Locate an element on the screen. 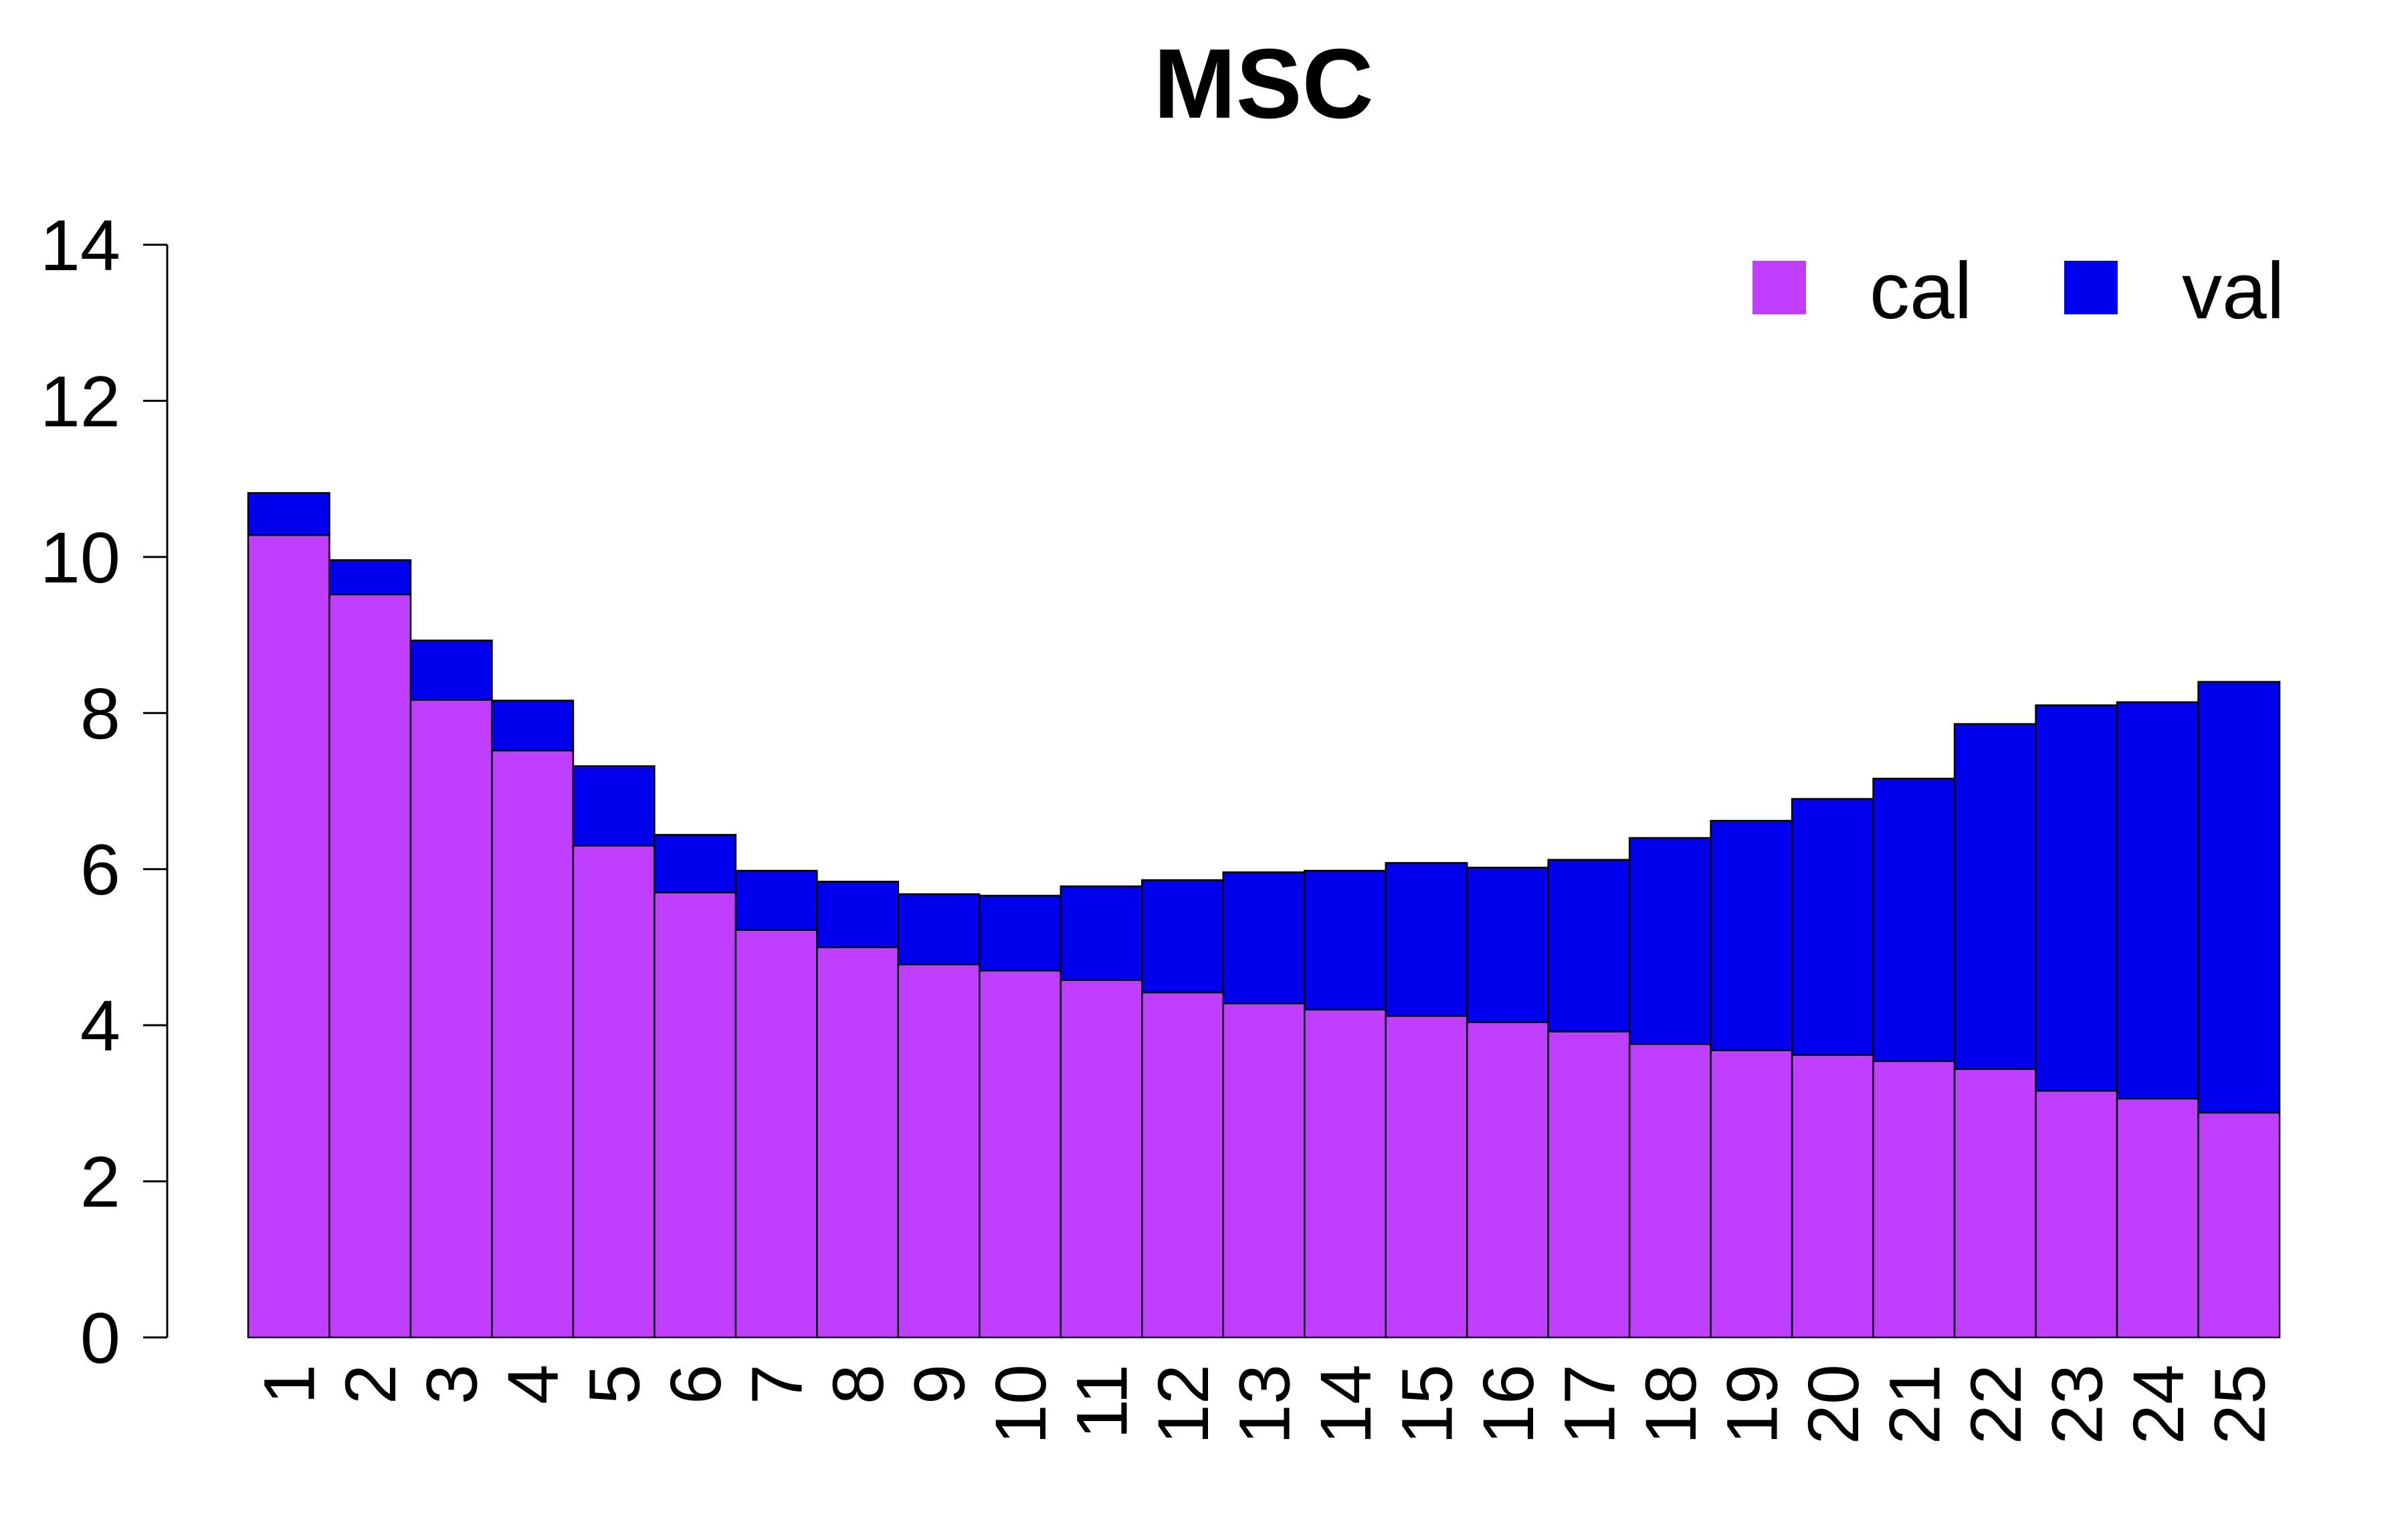  x-tick-label: 12 is located at coordinates (1182, 1404).